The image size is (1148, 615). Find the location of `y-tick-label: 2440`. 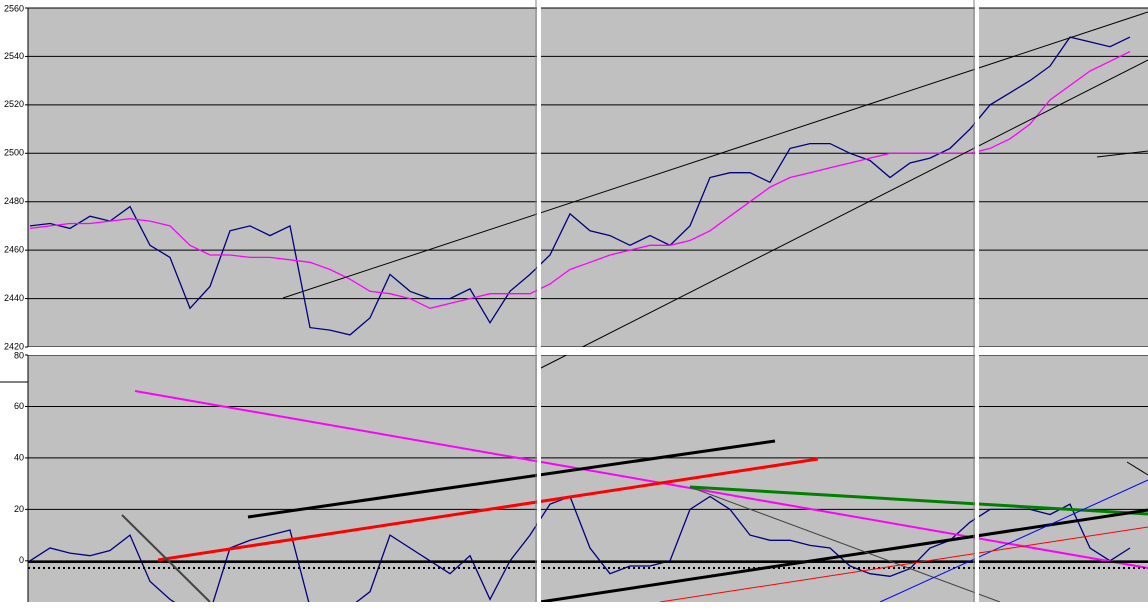

y-tick-label: 2440 is located at coordinates (14, 298).